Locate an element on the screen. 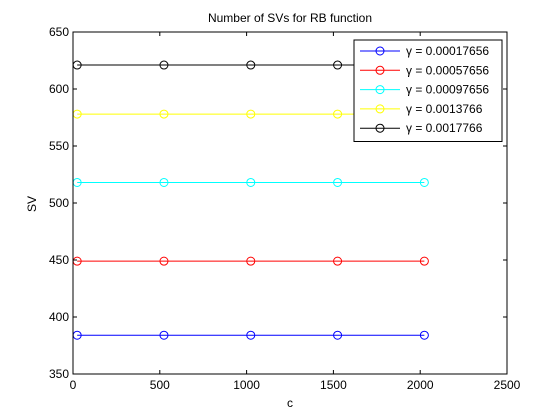 The image size is (560, 420). y-tick-label: 650 is located at coordinates (59, 32).